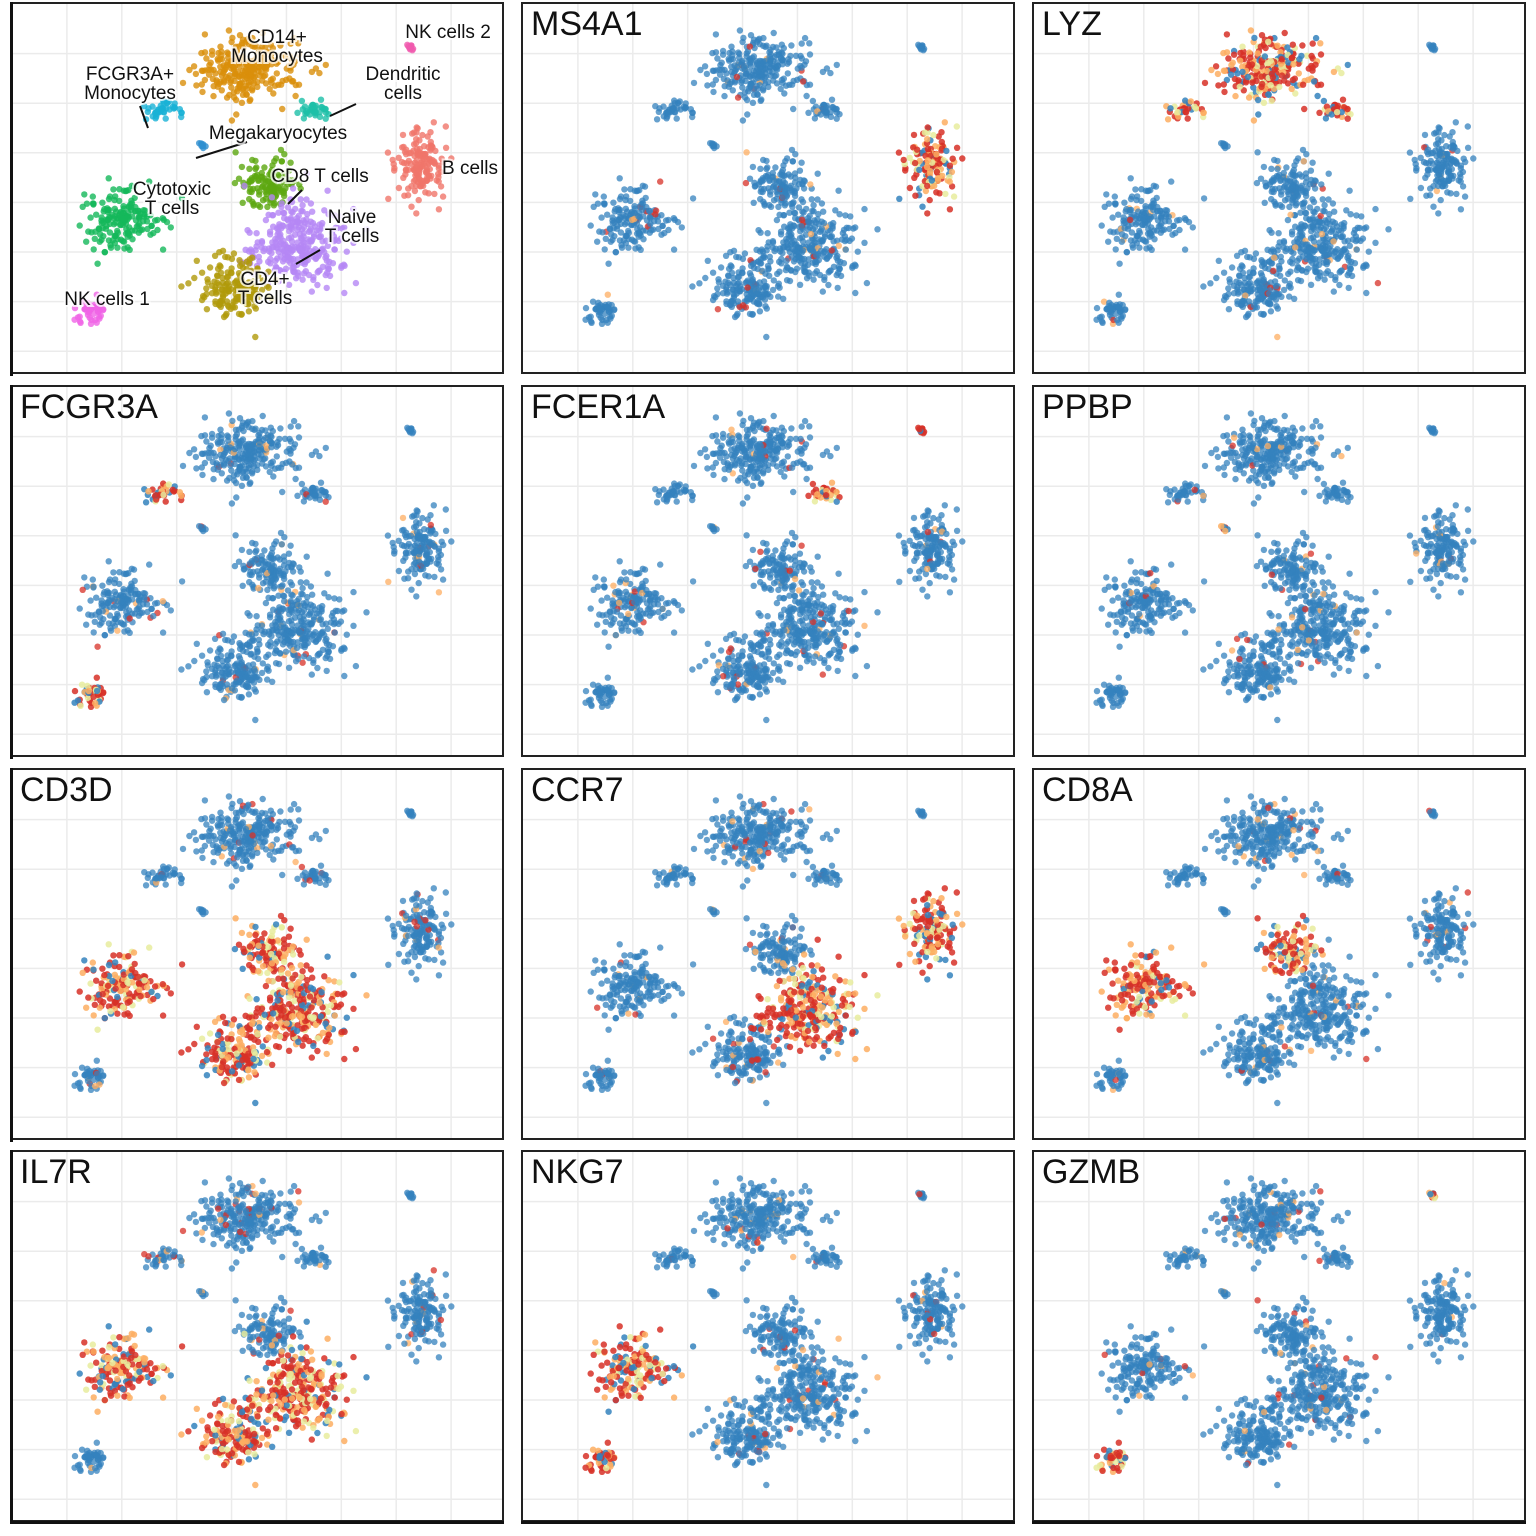 This screenshot has height=1536, width=1536. Describe the element at coordinates (352, 227) in the screenshot. I see `cluster-label-naive: Naive T cells` at that location.